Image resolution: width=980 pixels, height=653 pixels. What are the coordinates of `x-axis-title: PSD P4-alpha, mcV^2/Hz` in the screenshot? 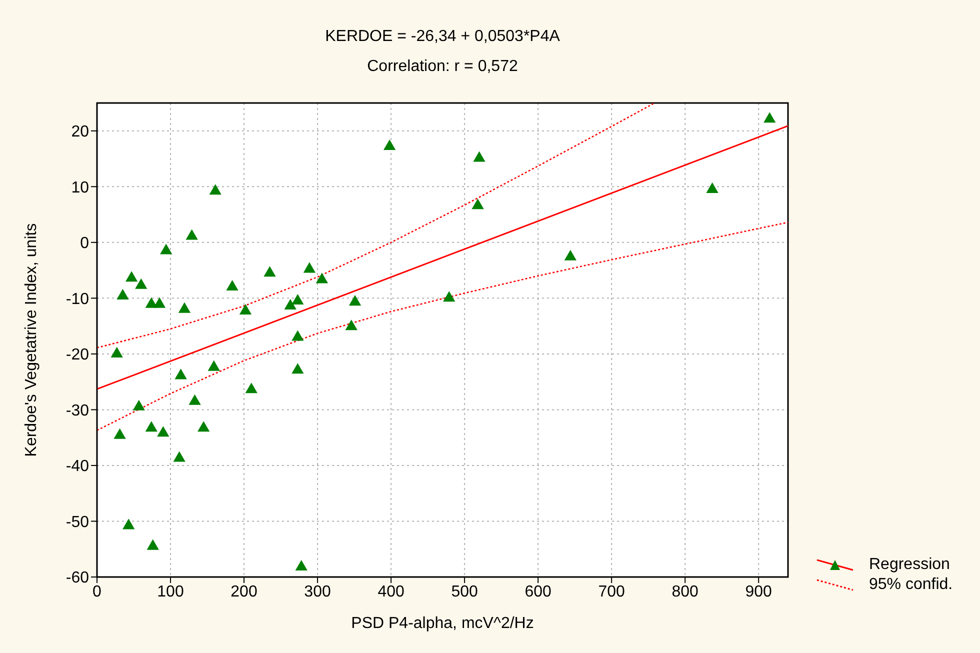 It's located at (442, 624).